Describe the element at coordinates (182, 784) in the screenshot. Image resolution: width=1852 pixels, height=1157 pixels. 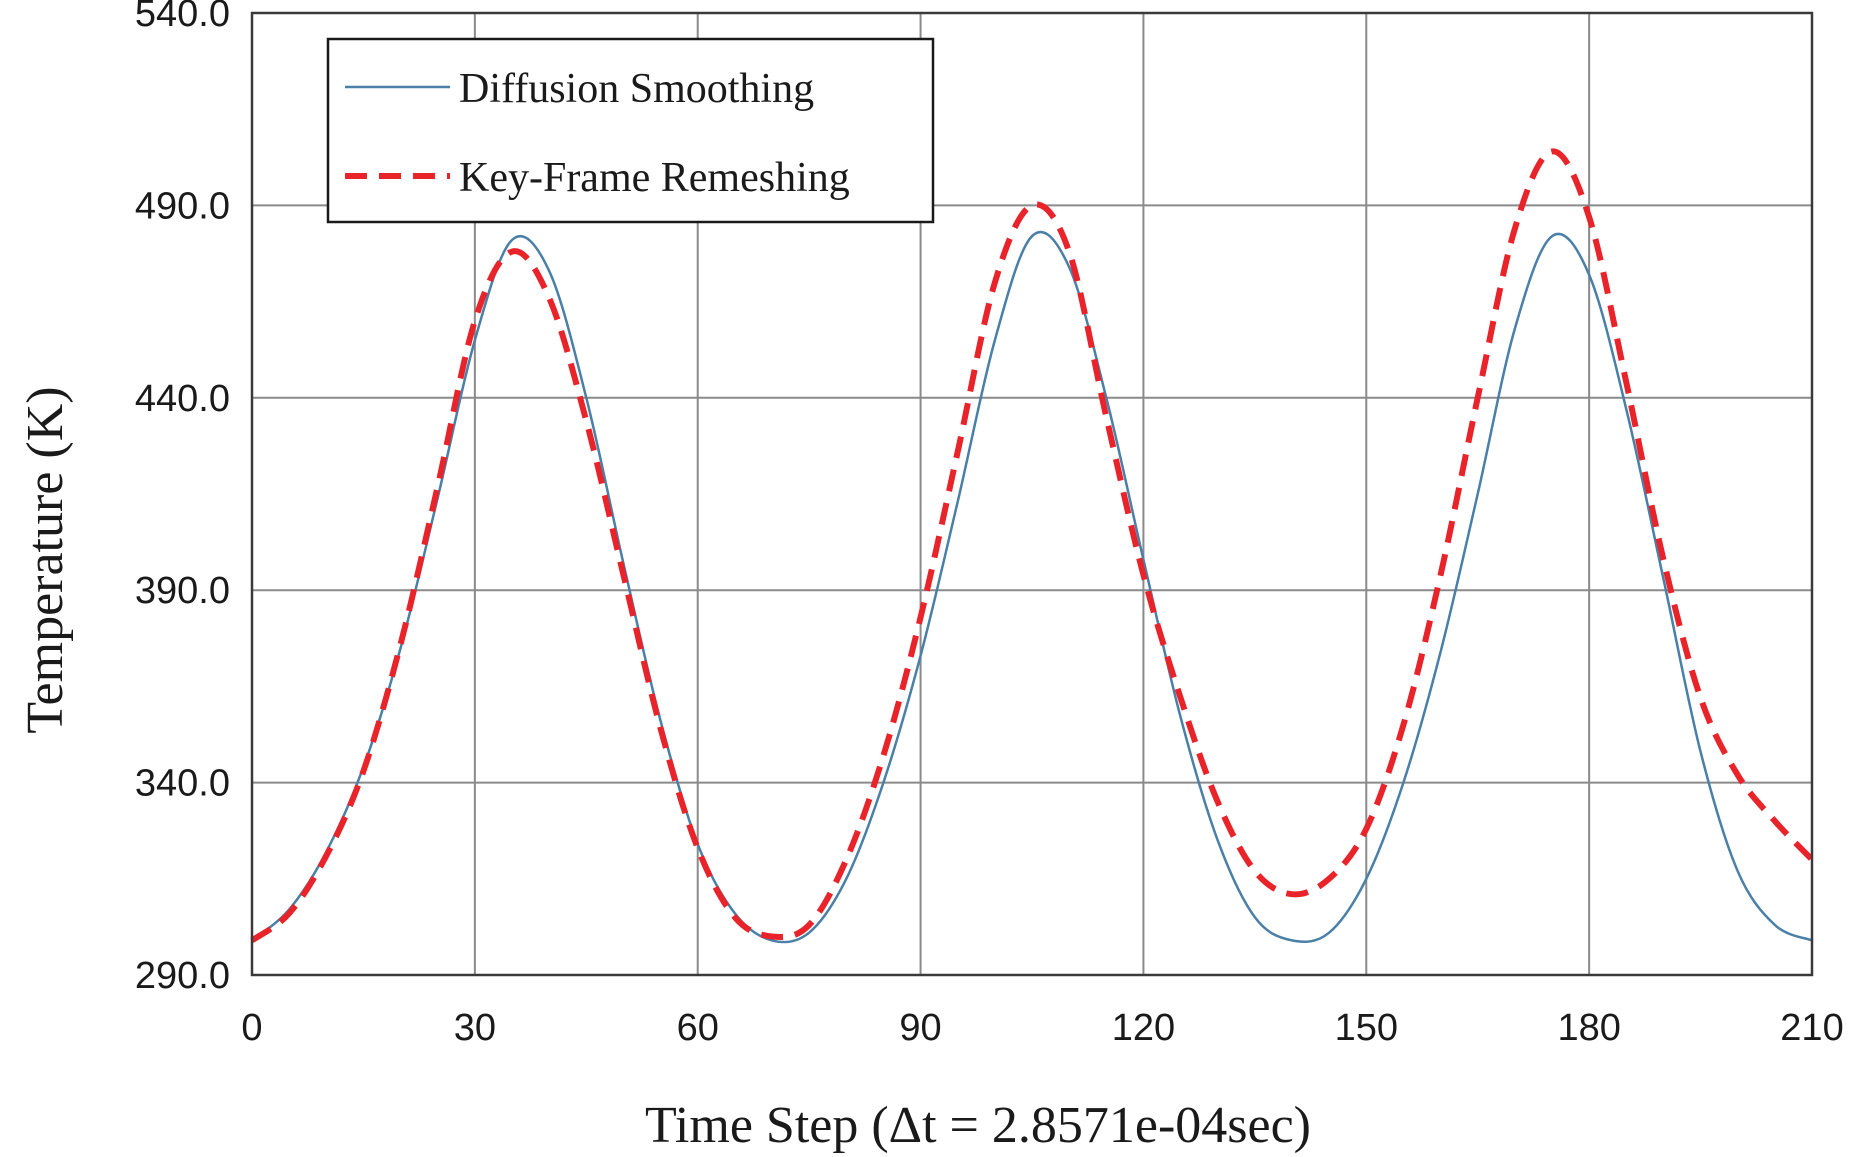
I see `y-tick-label: 340.0` at that location.